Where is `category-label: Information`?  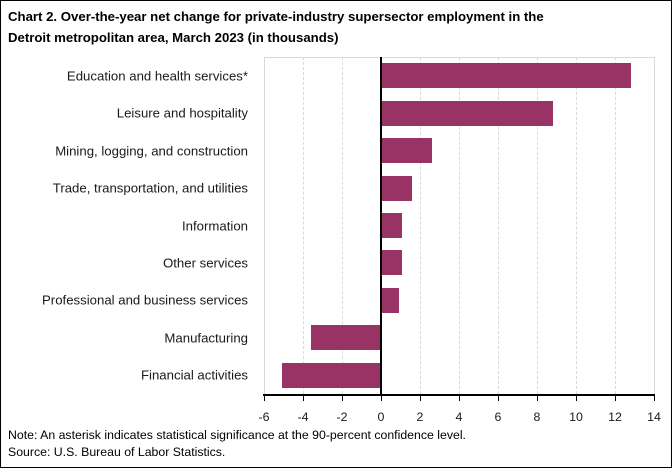
category-label: Information is located at coordinates (215, 225).